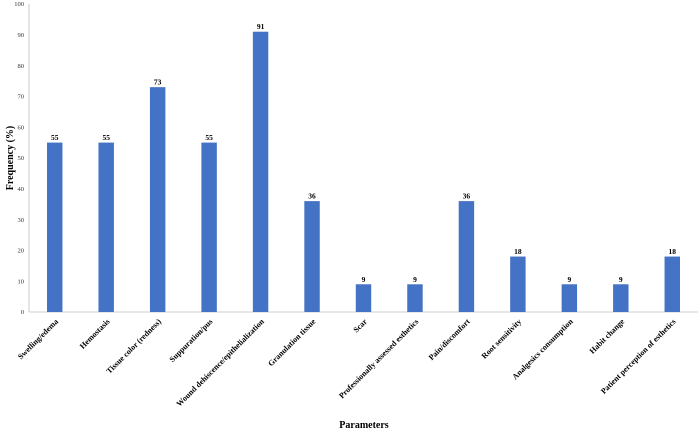 The width and height of the screenshot is (700, 437). What do you see at coordinates (361, 326) in the screenshot?
I see `x-tick-label: Scar` at bounding box center [361, 326].